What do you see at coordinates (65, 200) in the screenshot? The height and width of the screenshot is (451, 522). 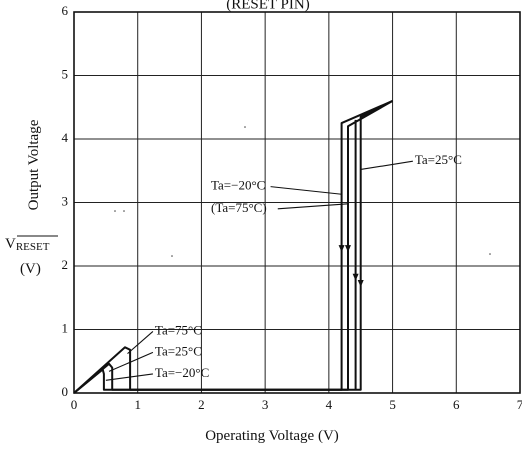 I see `y-tick-label: 3` at bounding box center [65, 200].